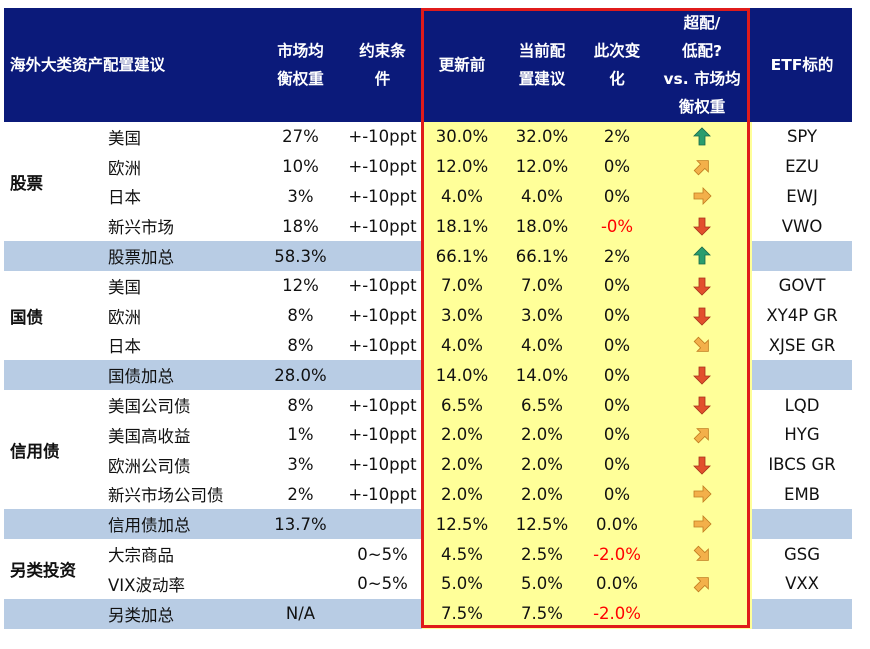  I want to click on asset-name: 大宗商品, so click(141, 556).